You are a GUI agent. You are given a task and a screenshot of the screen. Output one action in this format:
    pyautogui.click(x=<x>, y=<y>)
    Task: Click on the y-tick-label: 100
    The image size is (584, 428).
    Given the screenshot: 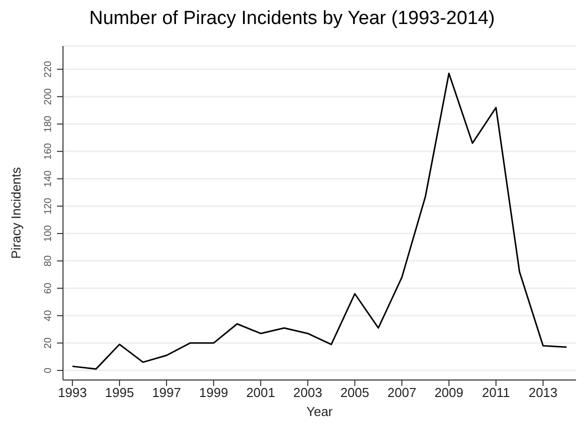 What is the action you would take?
    pyautogui.click(x=48, y=233)
    